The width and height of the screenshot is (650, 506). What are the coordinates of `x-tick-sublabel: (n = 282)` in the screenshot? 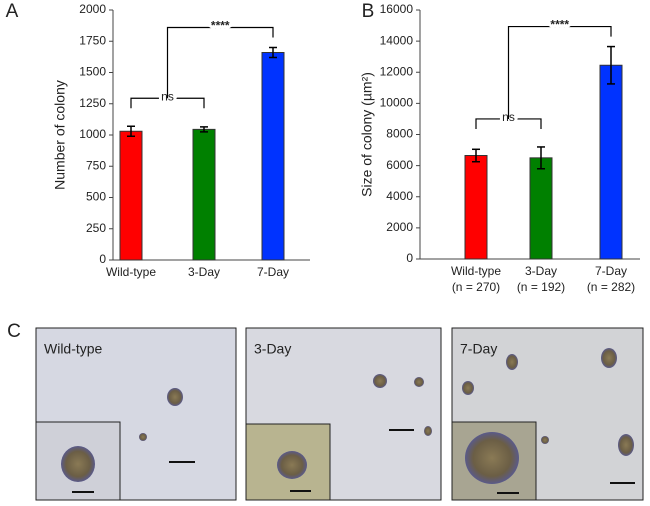 It's located at (611, 287).